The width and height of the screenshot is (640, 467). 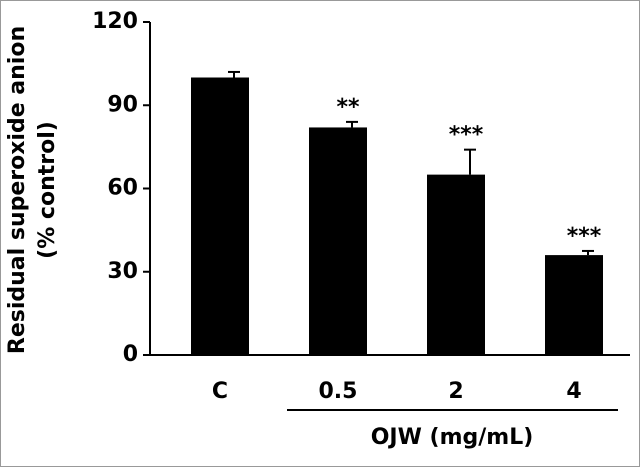 What do you see at coordinates (115, 21) in the screenshot?
I see `y-tick-label: 120` at bounding box center [115, 21].